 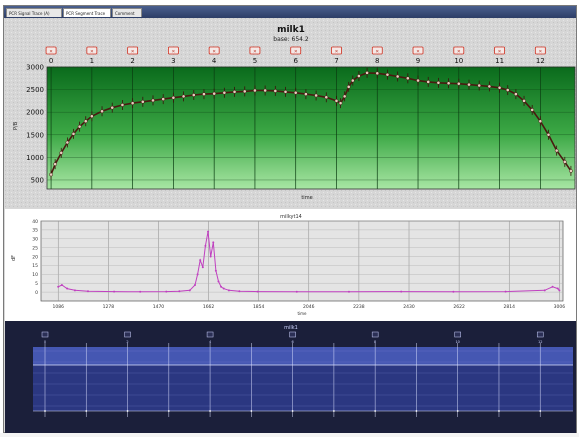 I want to click on x-tick-label: 2046, so click(x=309, y=307).